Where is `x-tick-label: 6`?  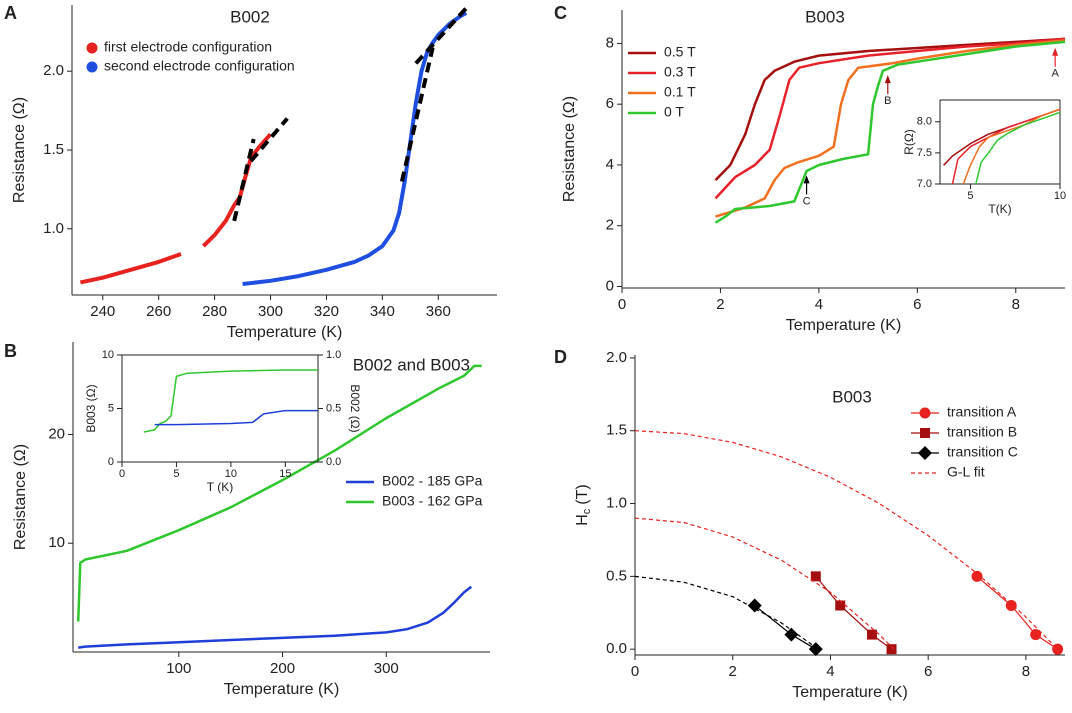
x-tick-label: 6 is located at coordinates (917, 304).